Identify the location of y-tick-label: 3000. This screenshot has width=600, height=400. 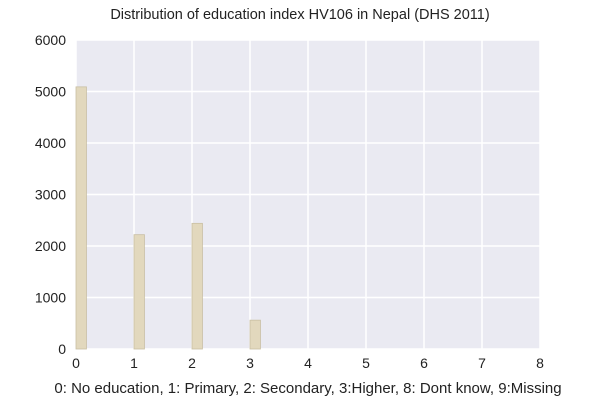
(50, 195).